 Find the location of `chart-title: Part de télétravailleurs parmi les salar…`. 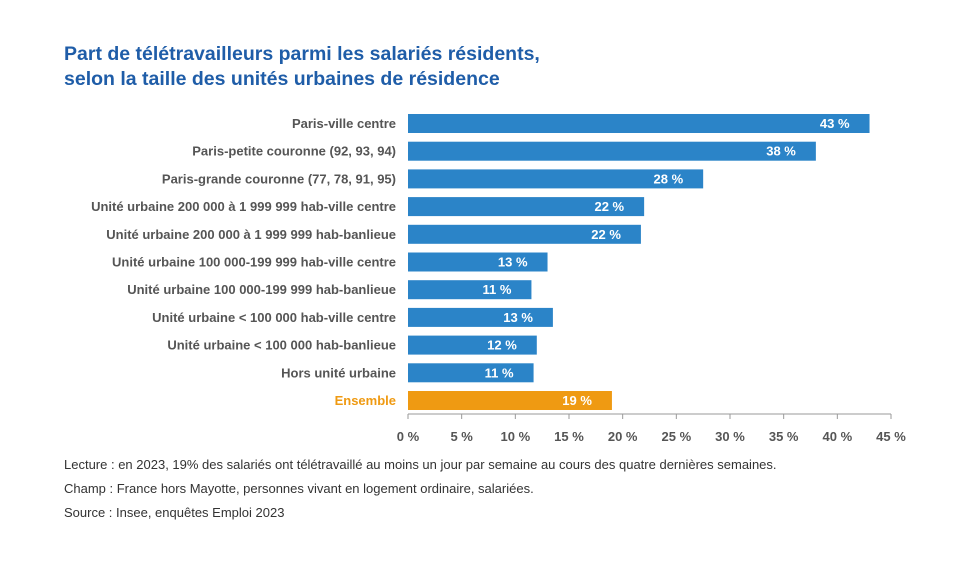

chart-title: Part de télétravailleurs parmi les salar… is located at coordinates (494, 67).